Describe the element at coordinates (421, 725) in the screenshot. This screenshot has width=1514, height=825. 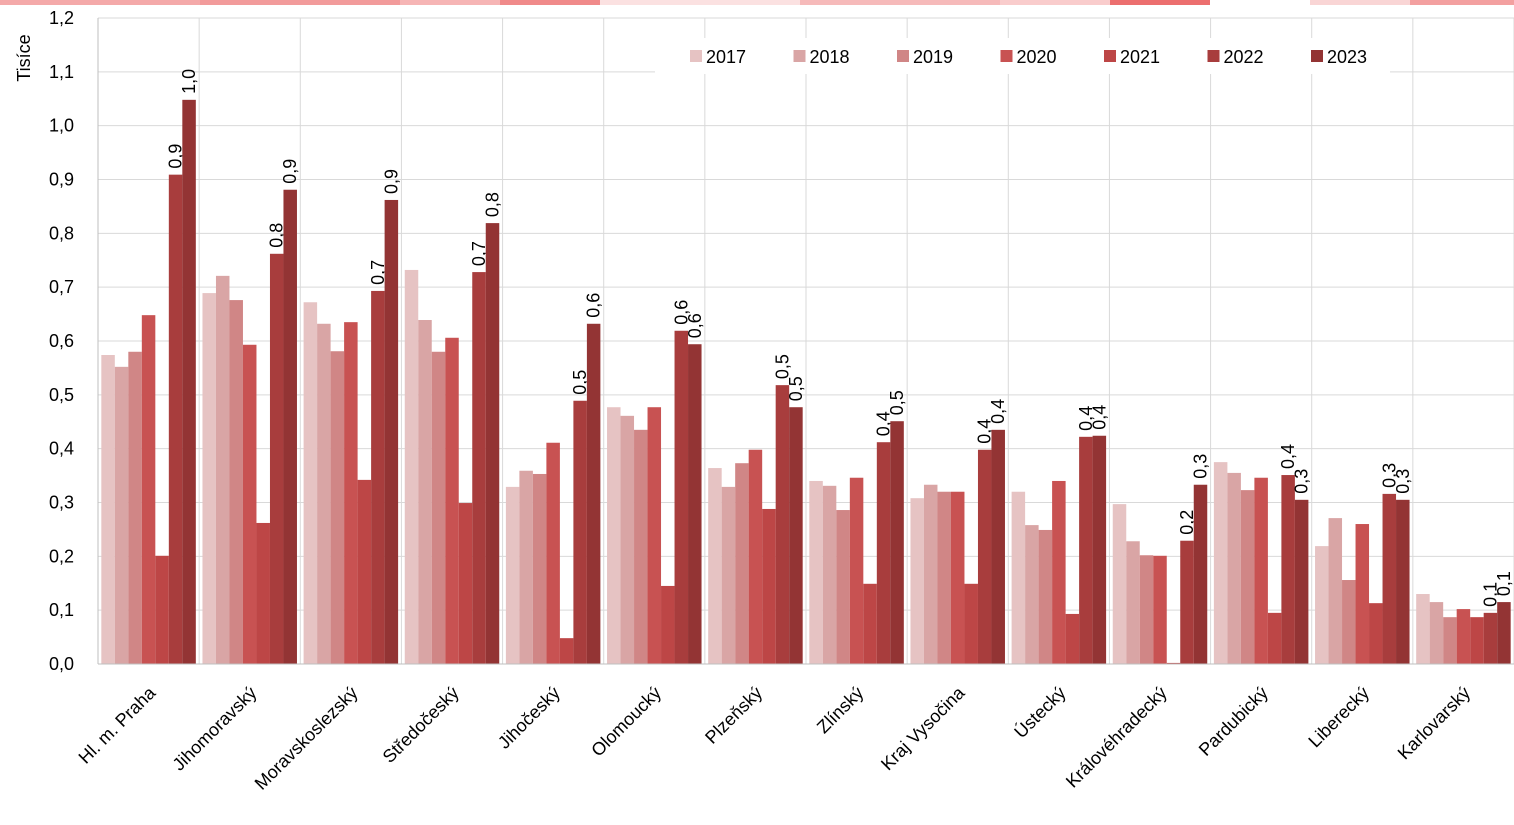
I see `x-tick-label: Středočeský` at that location.